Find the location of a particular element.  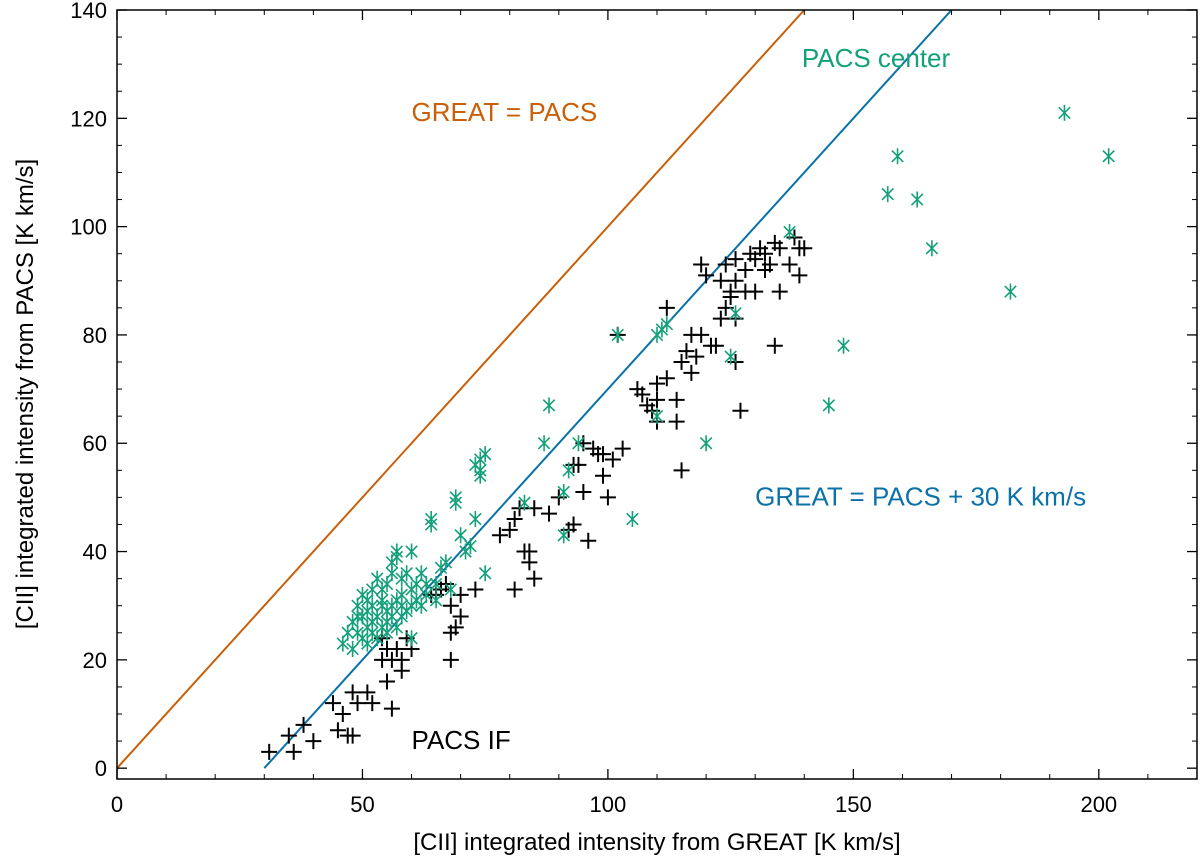

x-tick-label: 150 is located at coordinates (853, 804).